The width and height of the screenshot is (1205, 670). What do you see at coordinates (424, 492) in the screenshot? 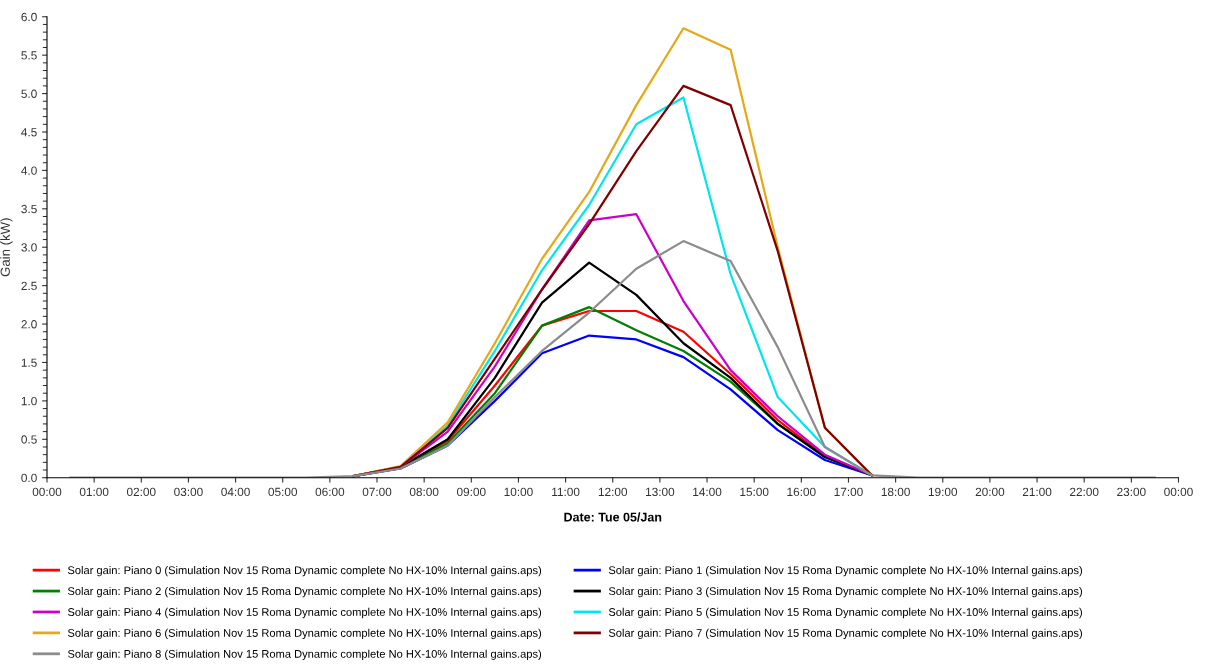
I see `x-tick-label: 08:00` at bounding box center [424, 492].